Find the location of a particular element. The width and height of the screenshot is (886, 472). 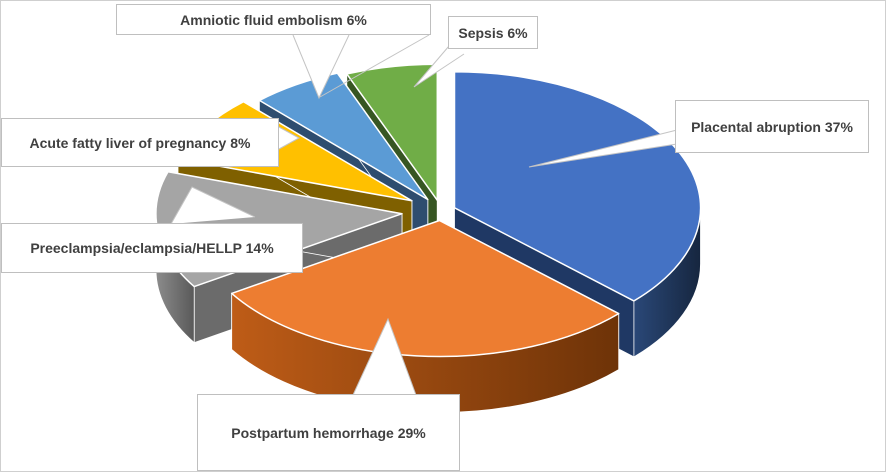

callout-acute-fatty-liver: Acute fatty liver of pregnancy 8% is located at coordinates (140, 142).